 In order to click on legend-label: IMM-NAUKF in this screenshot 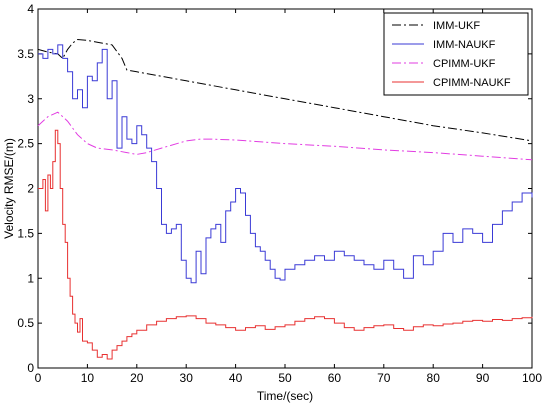, I will do `click(464, 45)`.